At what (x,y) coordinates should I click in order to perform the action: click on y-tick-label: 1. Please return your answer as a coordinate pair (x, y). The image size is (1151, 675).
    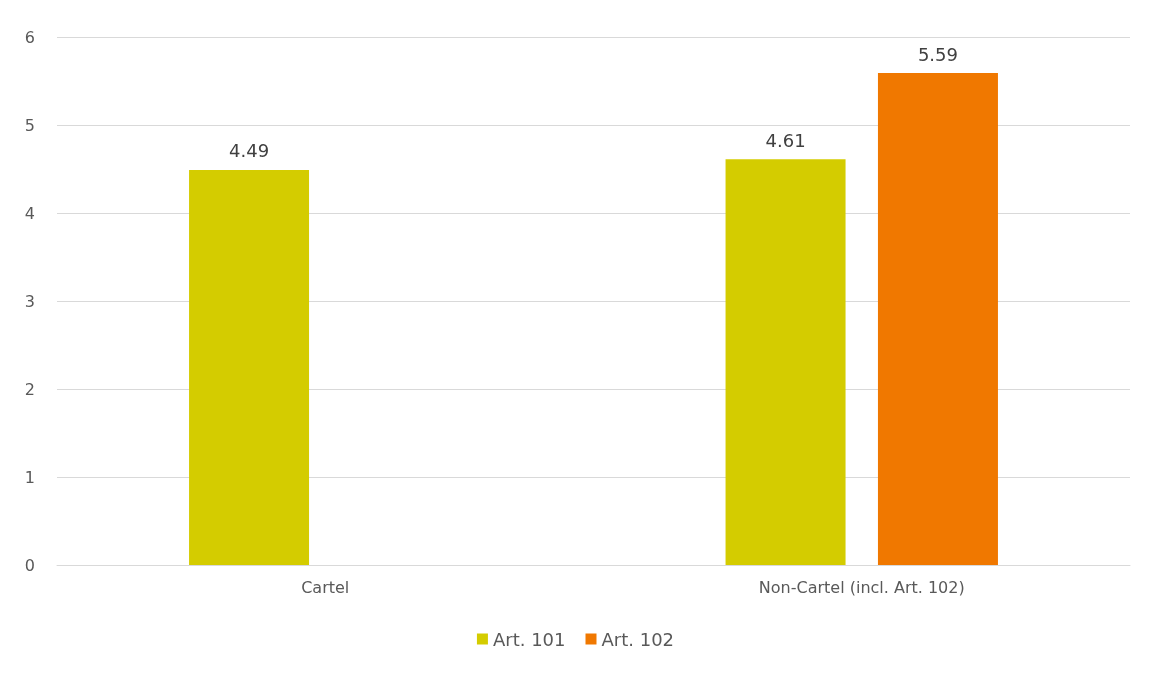
    Looking at the image, I should click on (29, 477).